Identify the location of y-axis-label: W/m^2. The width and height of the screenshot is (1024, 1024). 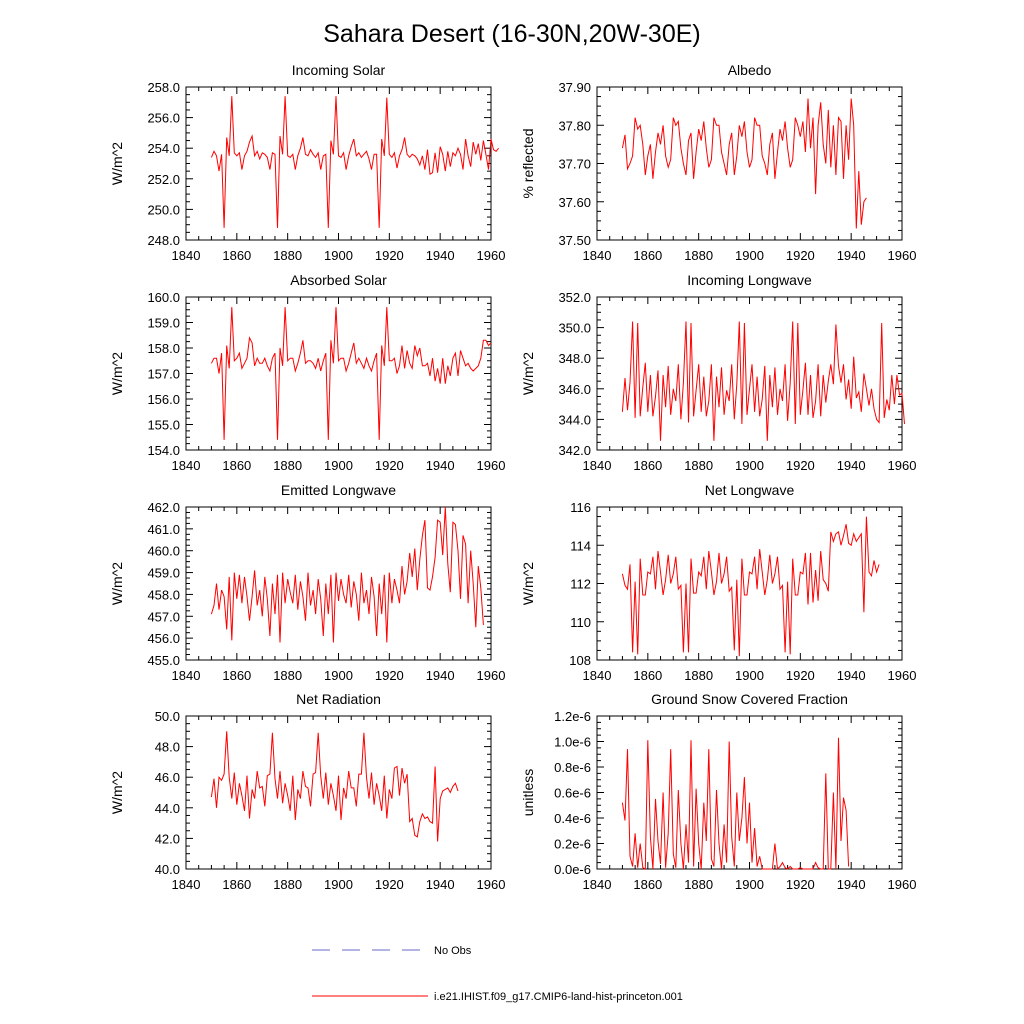
(117, 583).